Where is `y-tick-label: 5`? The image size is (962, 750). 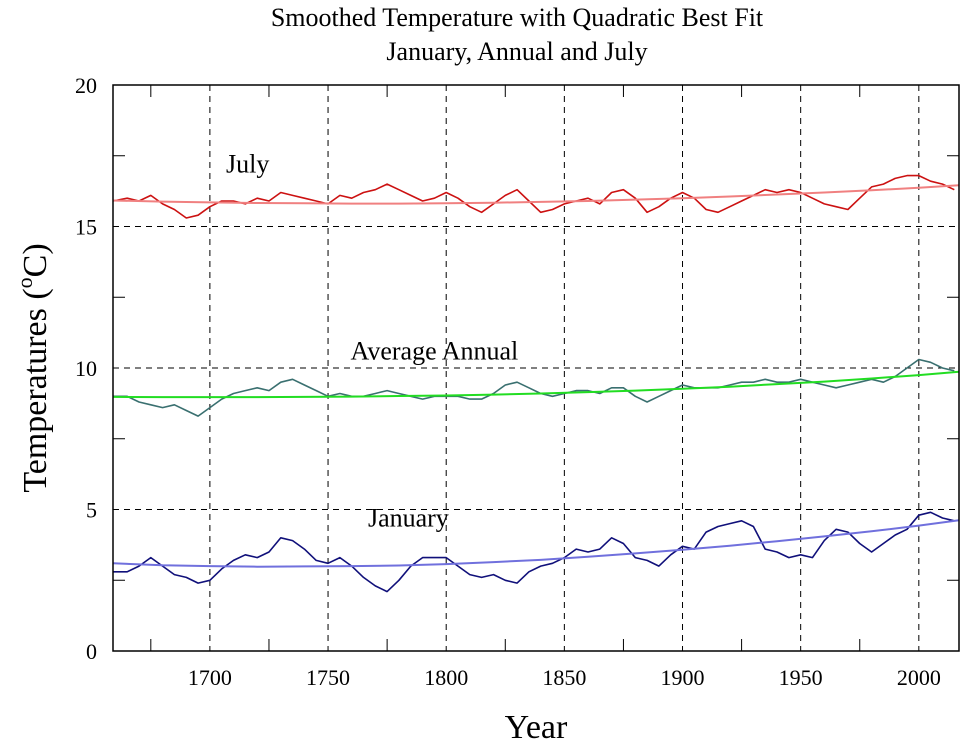
y-tick-label: 5 is located at coordinates (91, 510).